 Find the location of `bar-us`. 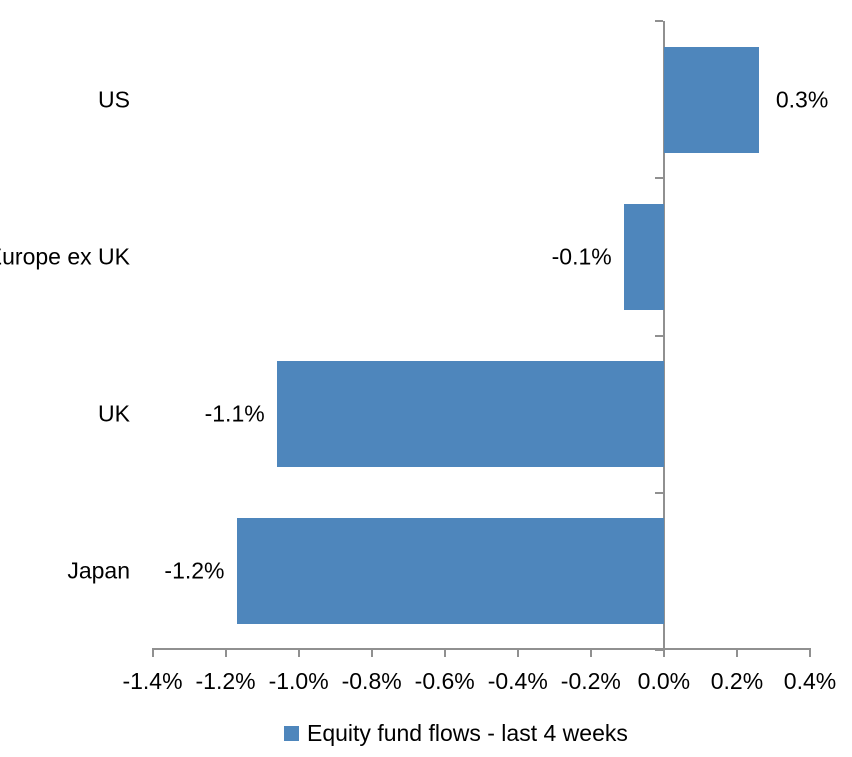

bar-us is located at coordinates (711, 99).